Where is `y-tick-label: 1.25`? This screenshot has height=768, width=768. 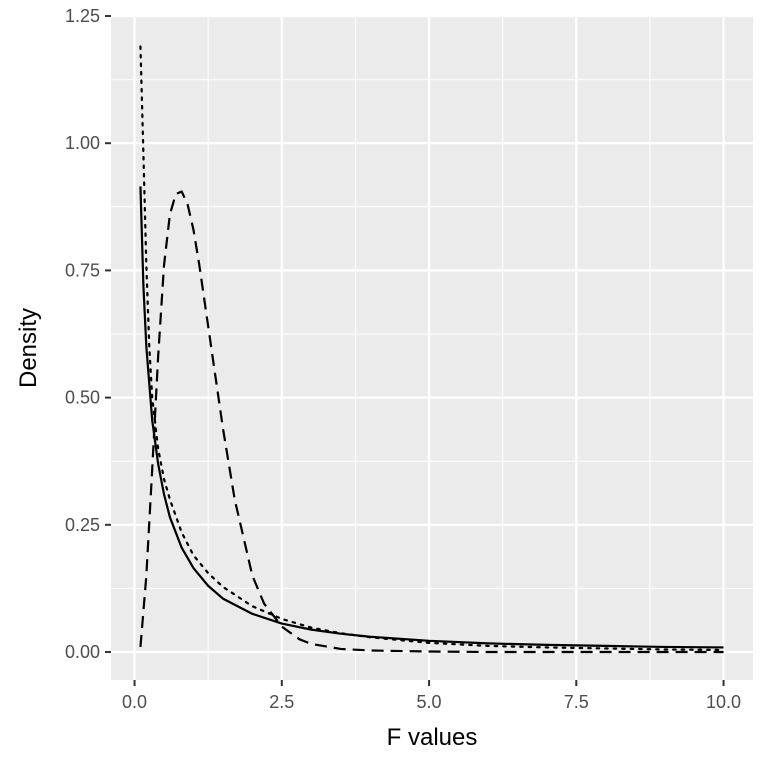 y-tick-label: 1.25 is located at coordinates (82, 16).